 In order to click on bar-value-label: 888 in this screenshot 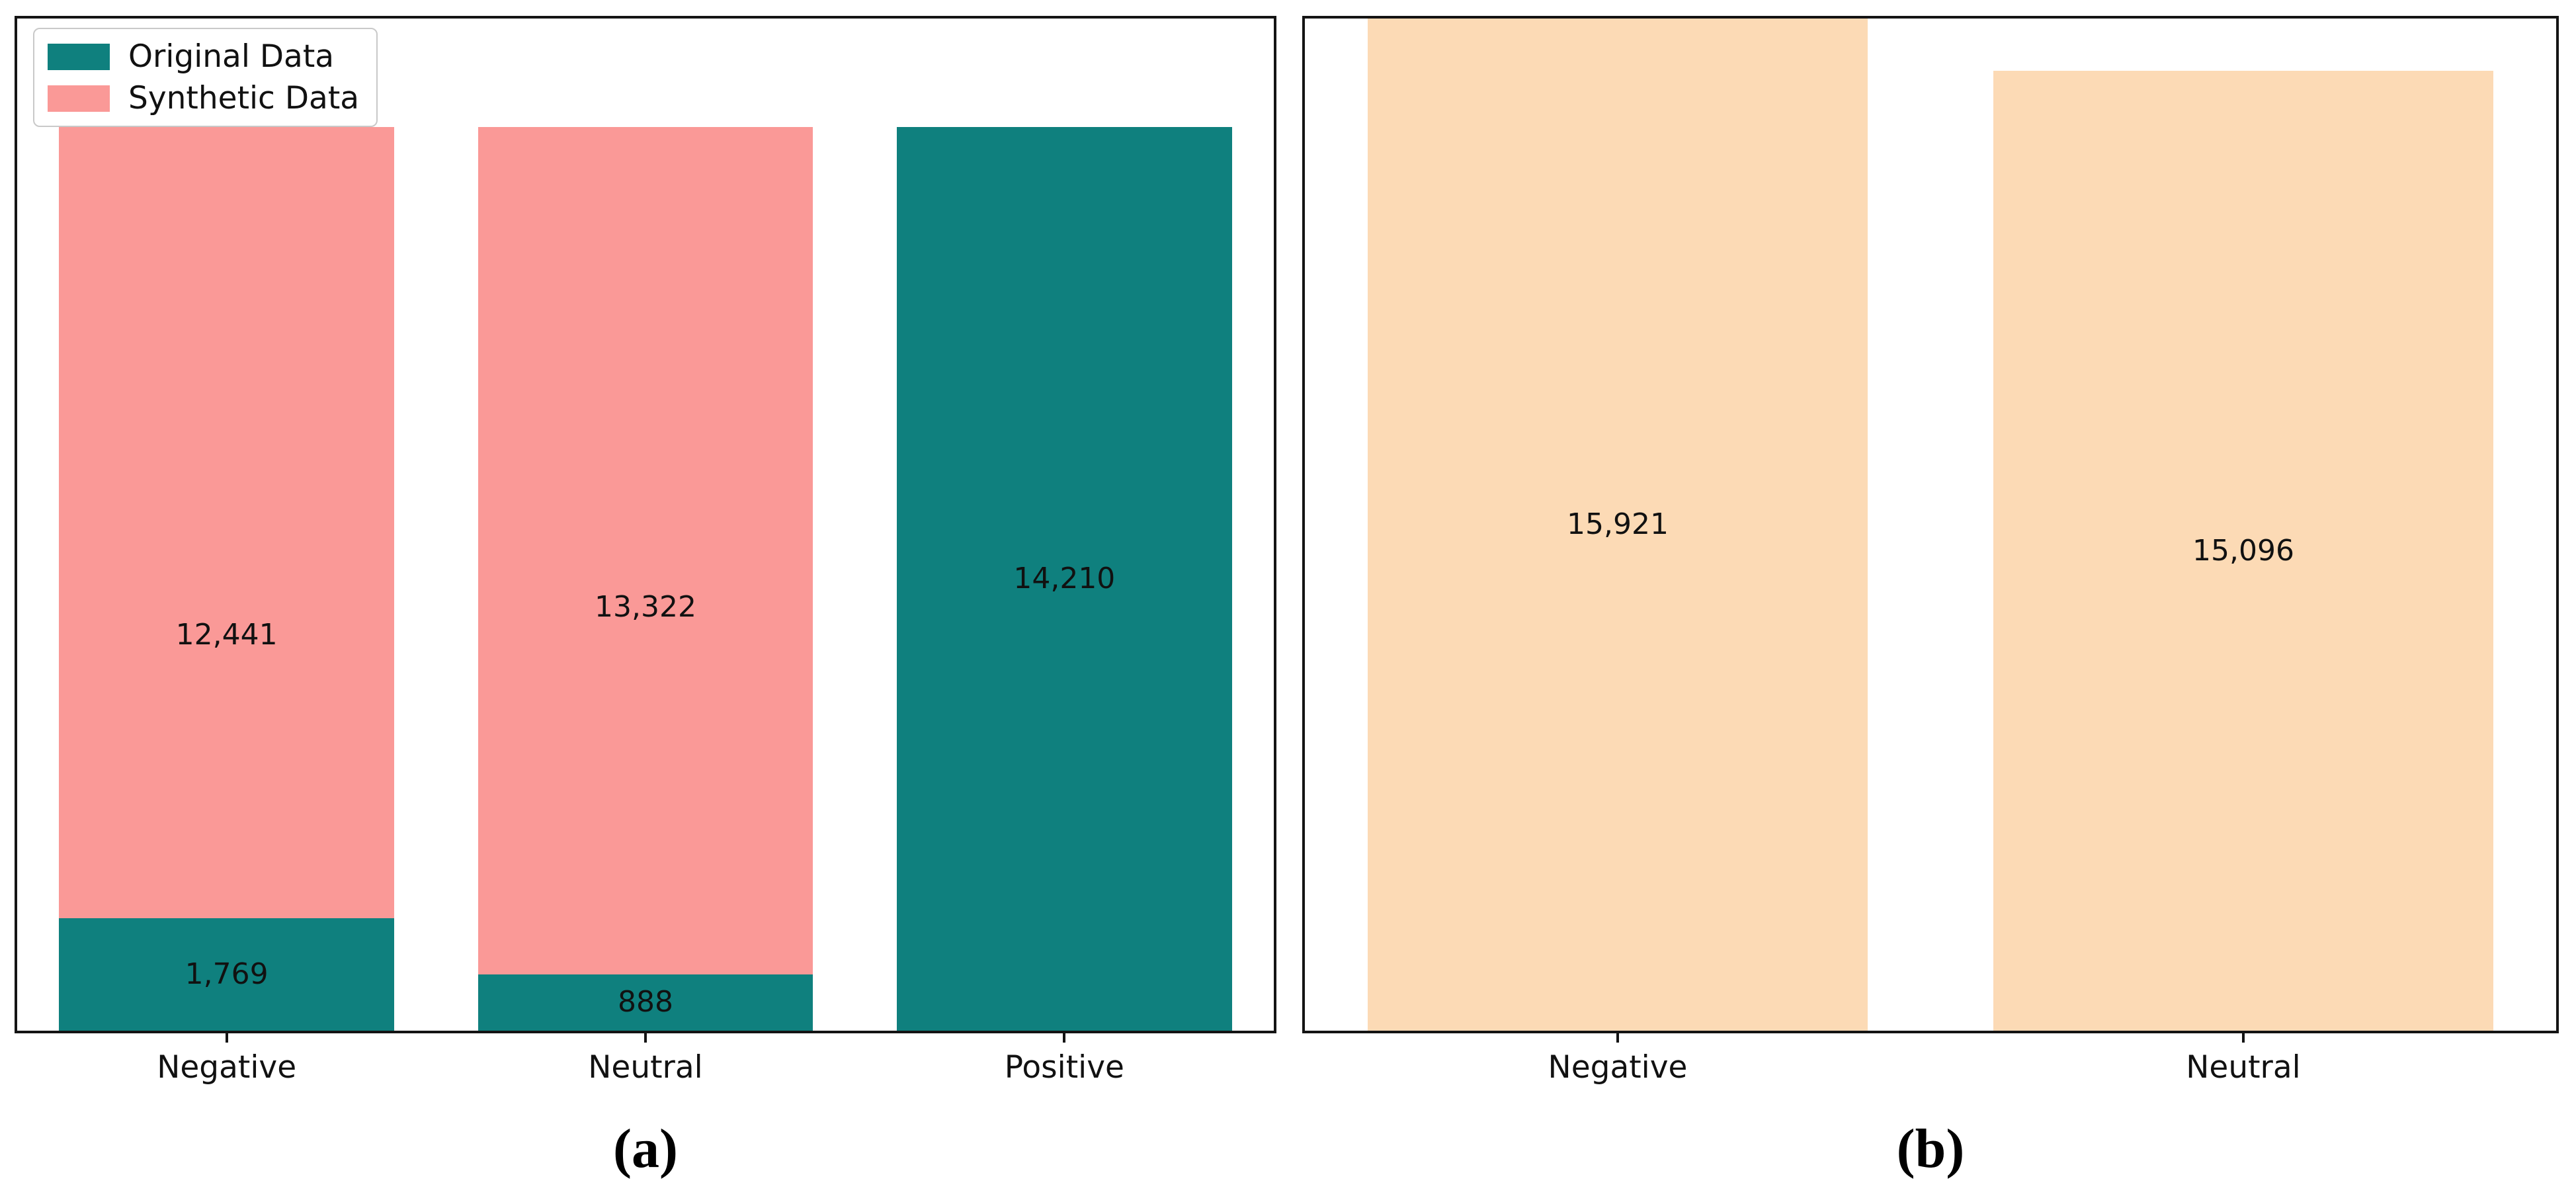, I will do `click(645, 1002)`.